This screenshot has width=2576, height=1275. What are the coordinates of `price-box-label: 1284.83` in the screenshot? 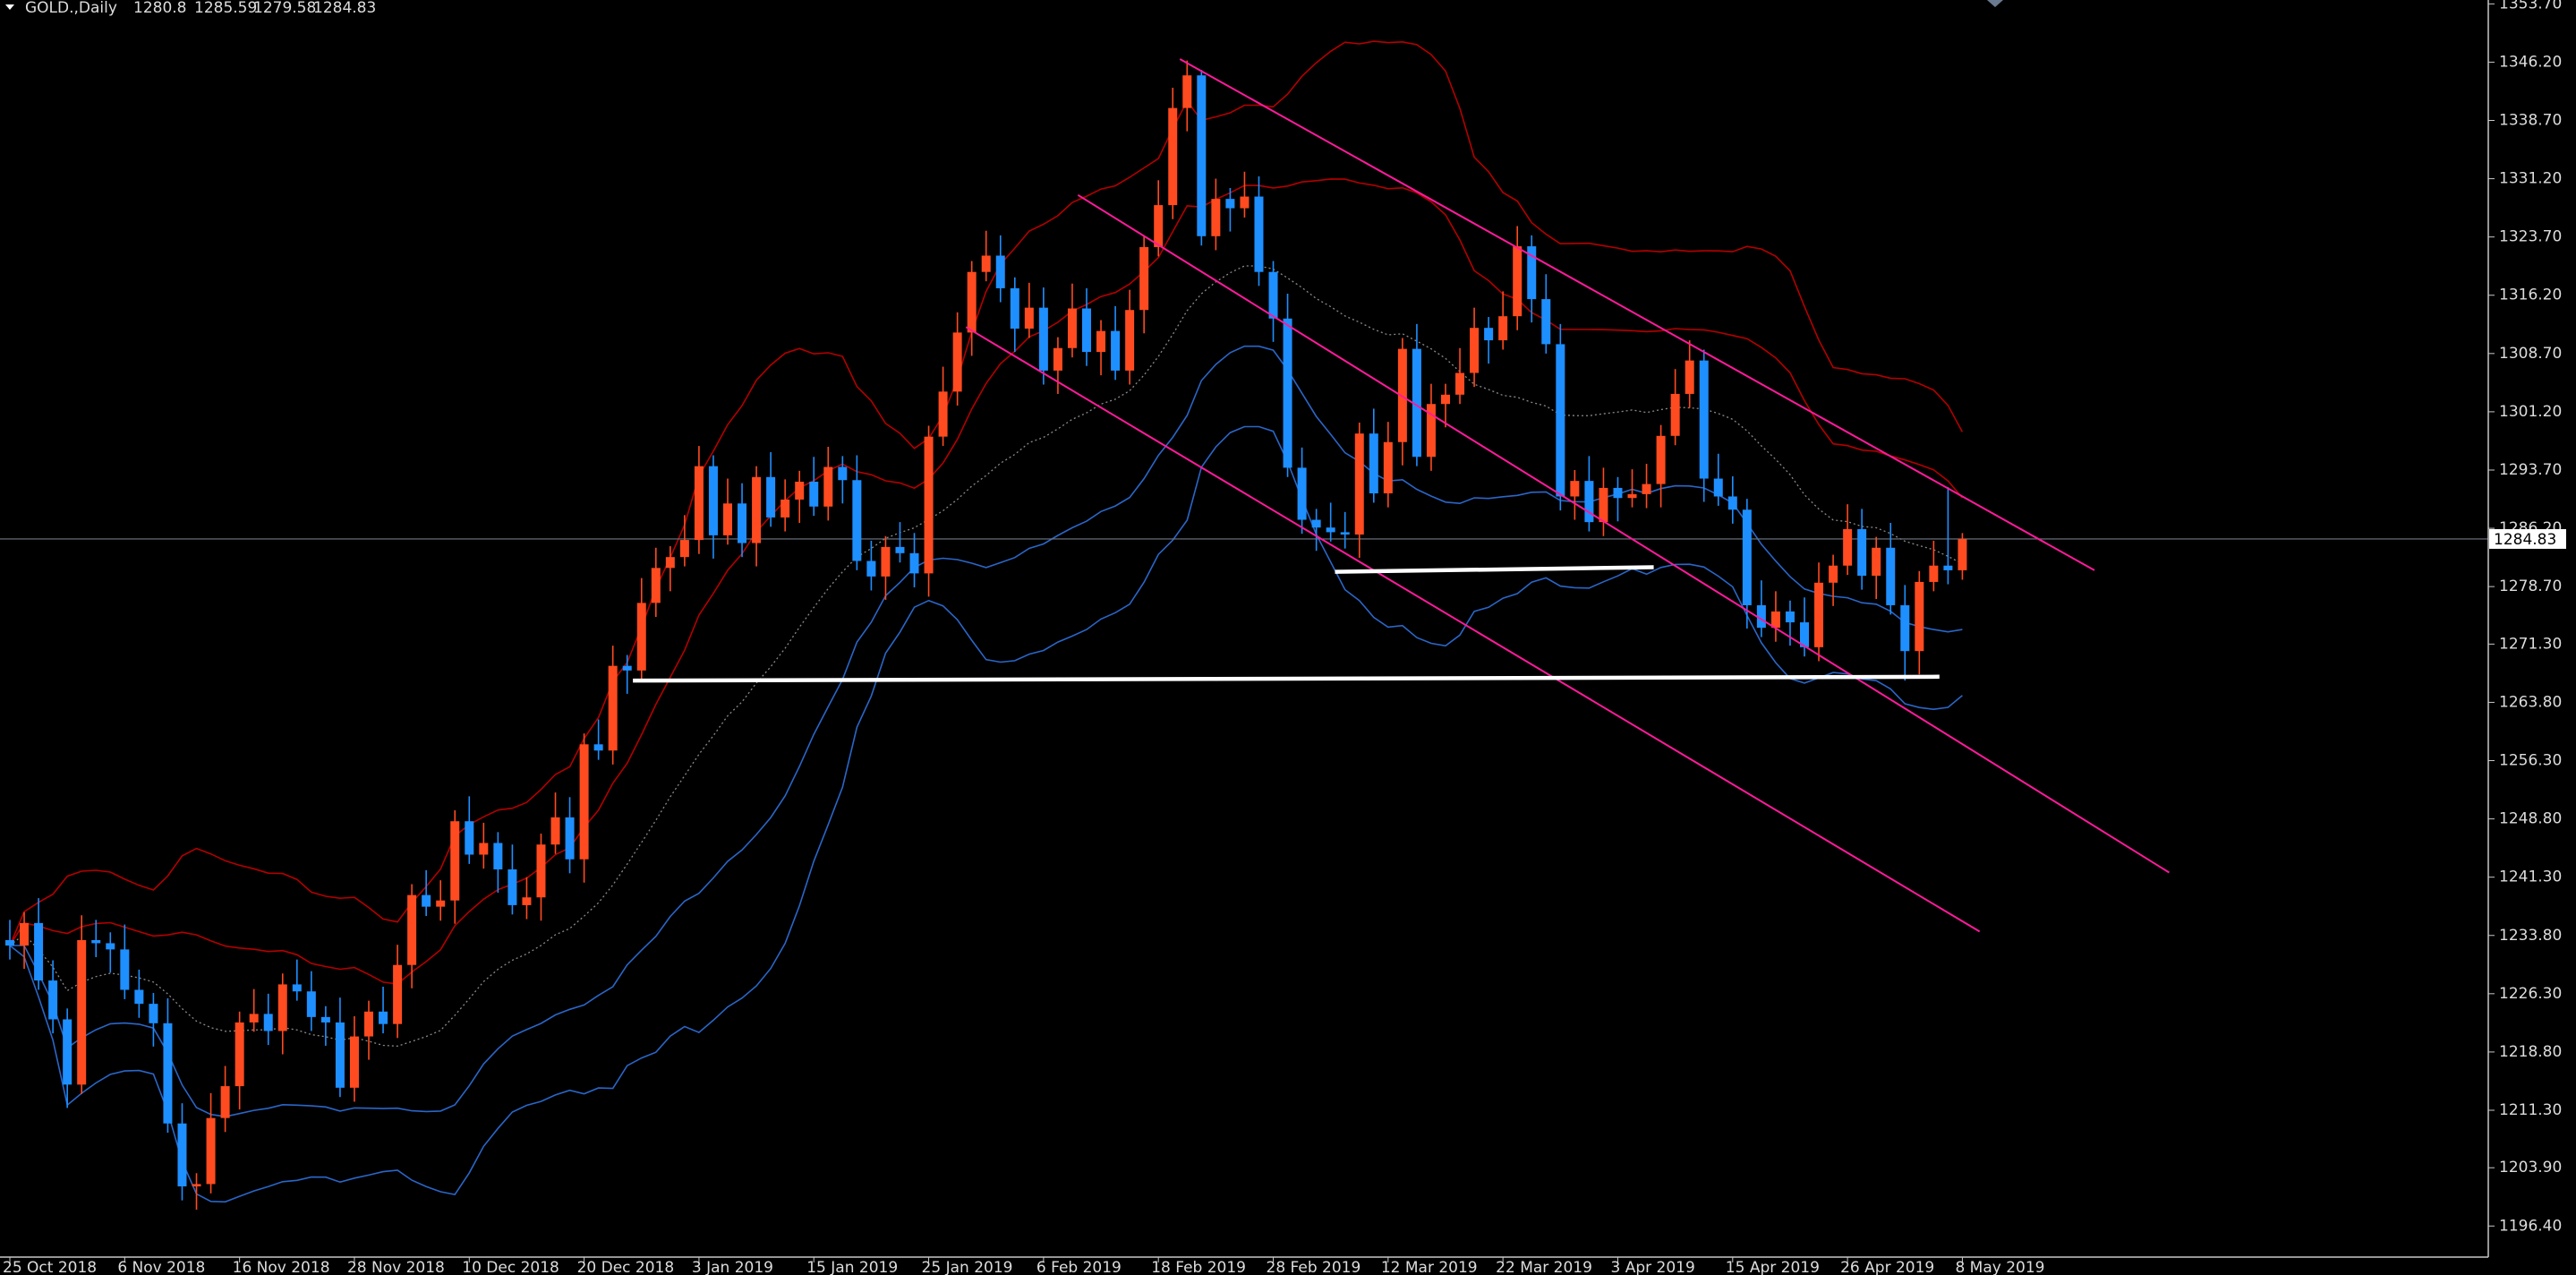 It's located at (2525, 540).